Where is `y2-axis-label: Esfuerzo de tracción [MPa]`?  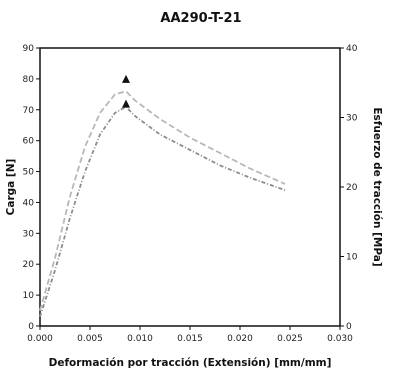 y2-axis-label: Esfuerzo de tracción [MPa] is located at coordinates (377, 186).